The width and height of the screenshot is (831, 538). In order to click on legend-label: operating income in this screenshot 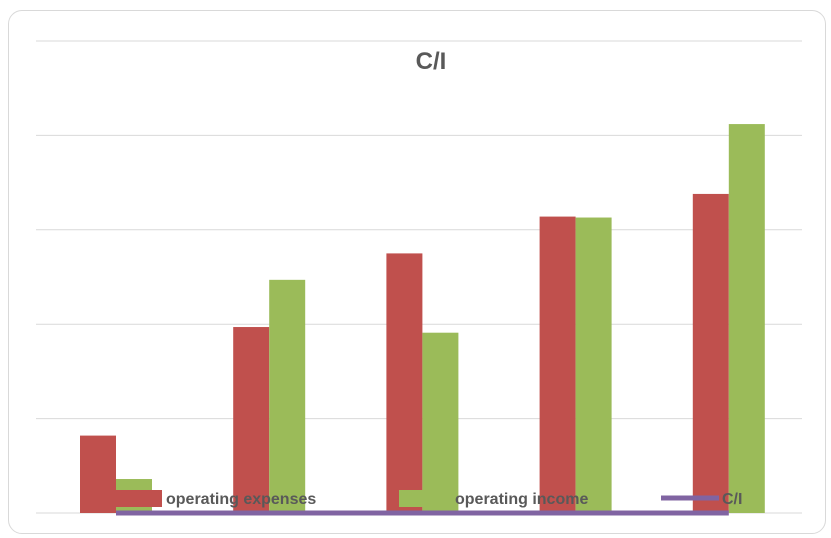, I will do `click(521, 499)`.